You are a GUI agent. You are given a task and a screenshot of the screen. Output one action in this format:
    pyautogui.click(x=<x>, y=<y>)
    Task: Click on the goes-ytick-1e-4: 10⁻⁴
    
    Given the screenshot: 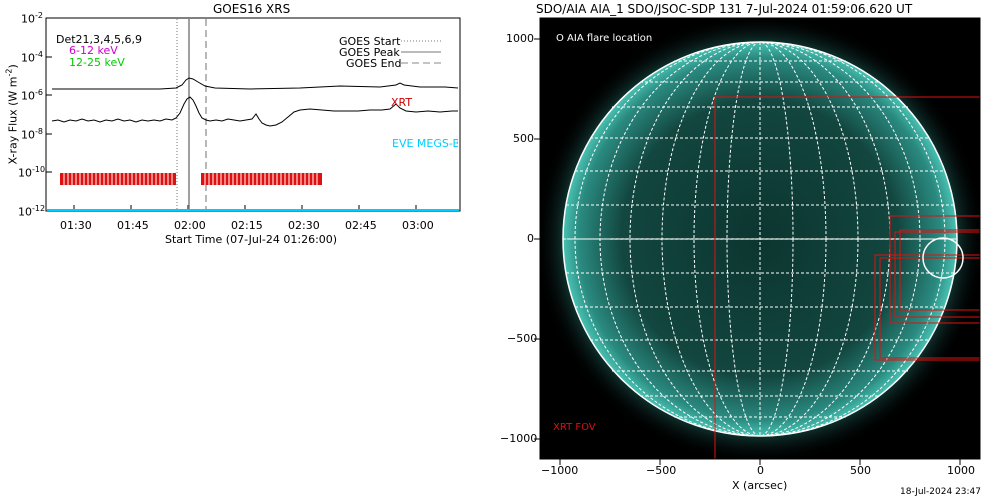 What is the action you would take?
    pyautogui.click(x=32, y=57)
    